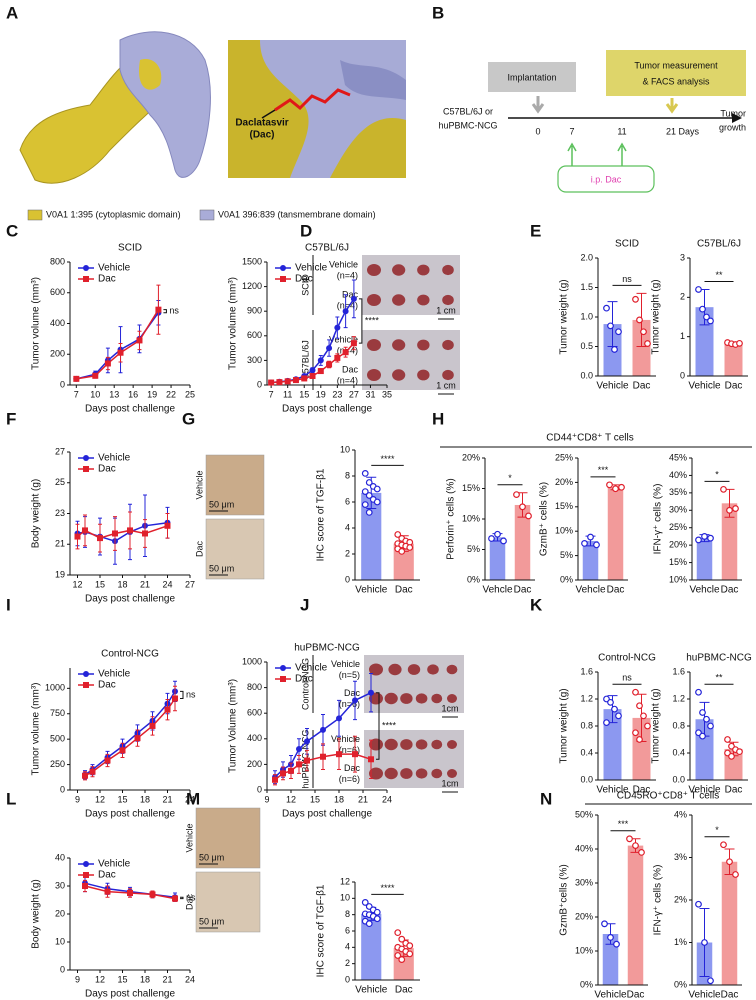 Image resolution: width=756 pixels, height=1000 pixels. I want to click on y-tick-label: 0.8, so click(678, 725).